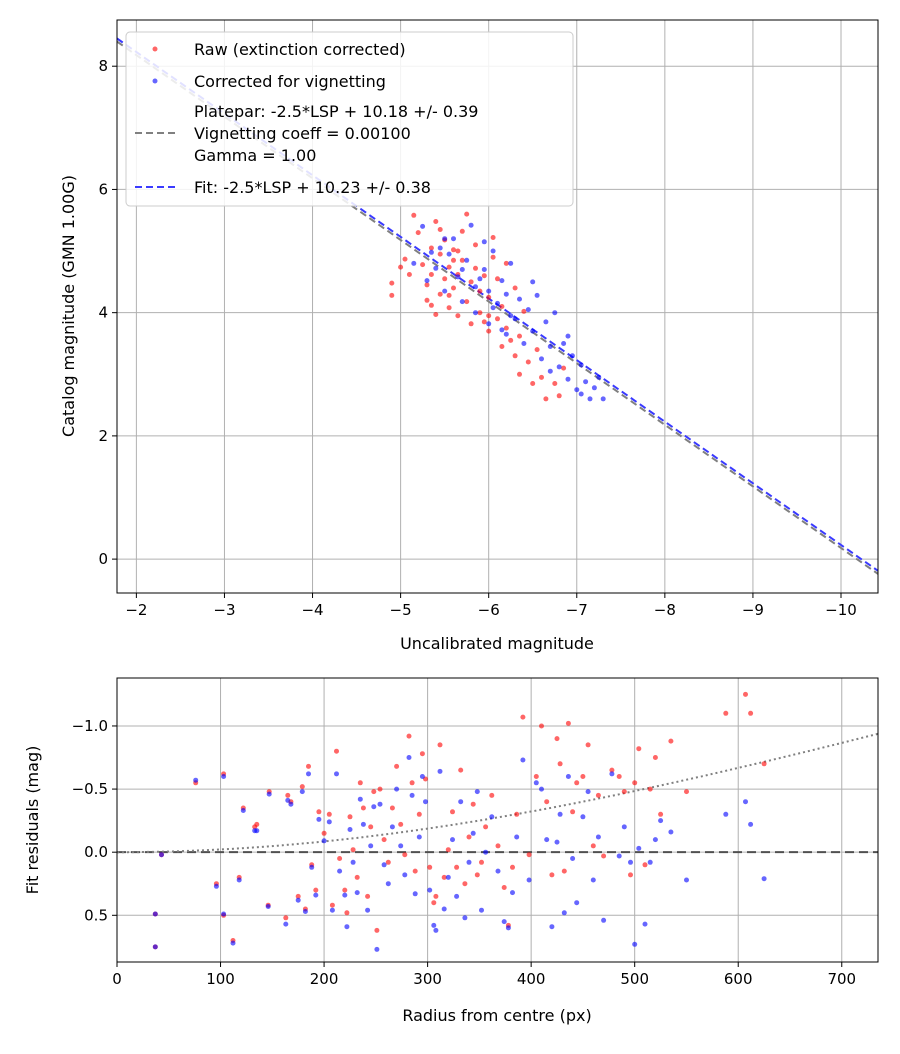 Image resolution: width=900 pixels, height=1054 pixels. I want to click on y-tick-label: 0.5, so click(96, 915).